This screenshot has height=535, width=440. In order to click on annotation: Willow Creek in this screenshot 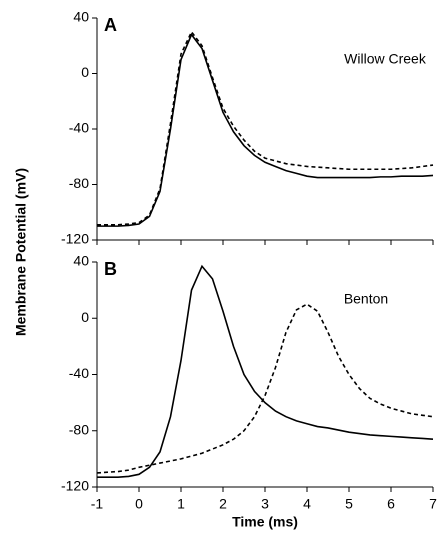, I will do `click(385, 59)`.